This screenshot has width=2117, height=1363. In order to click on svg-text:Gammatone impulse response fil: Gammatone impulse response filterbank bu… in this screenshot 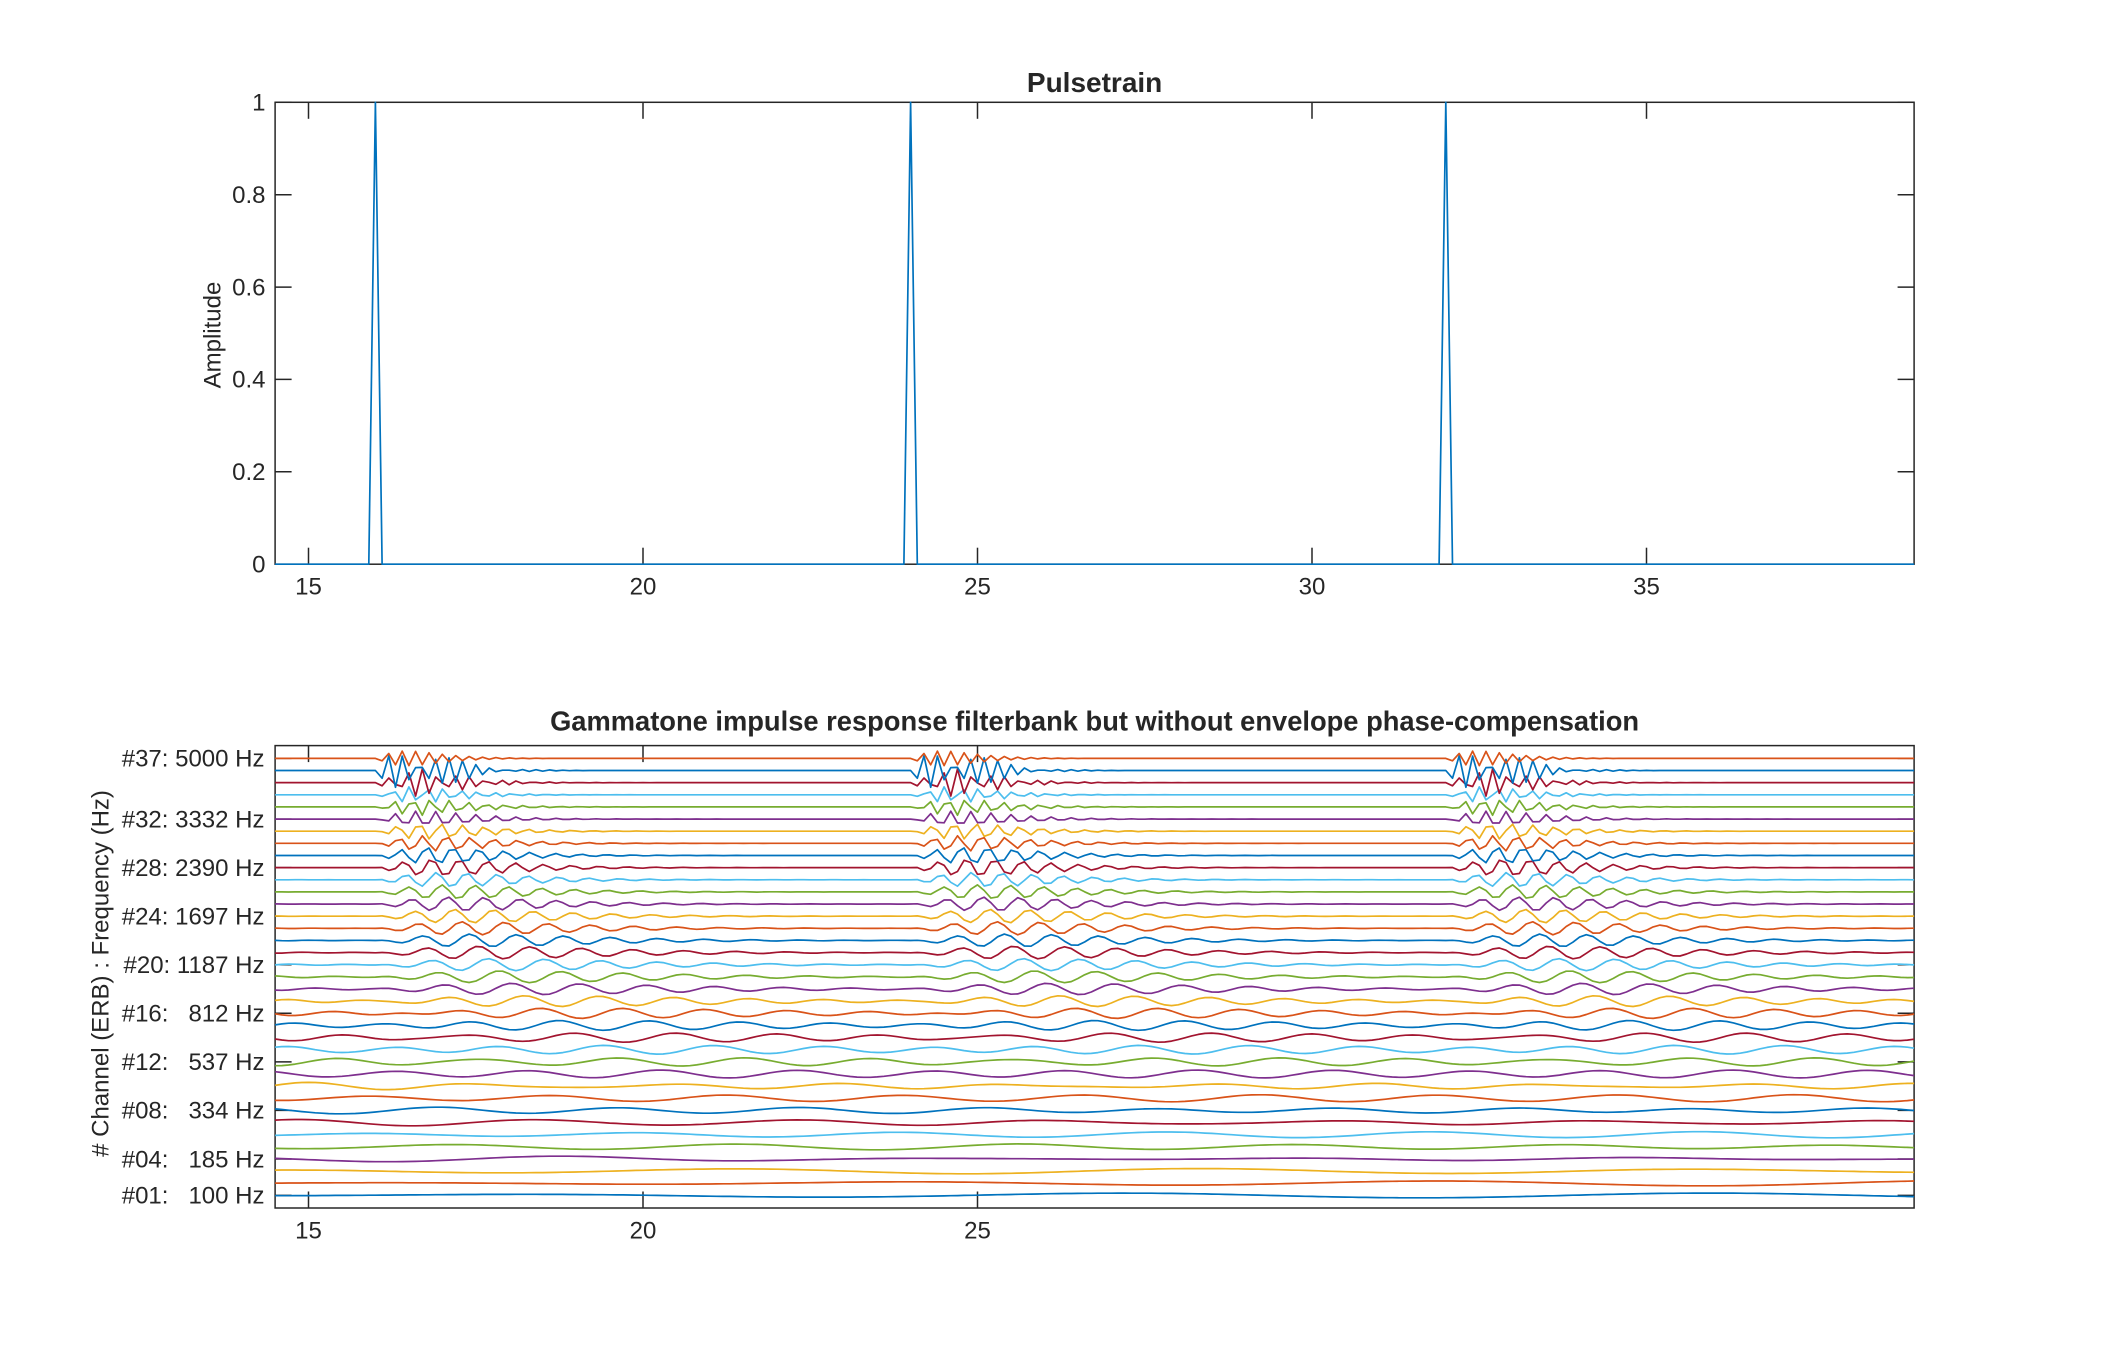, I will do `click(1094, 721)`.